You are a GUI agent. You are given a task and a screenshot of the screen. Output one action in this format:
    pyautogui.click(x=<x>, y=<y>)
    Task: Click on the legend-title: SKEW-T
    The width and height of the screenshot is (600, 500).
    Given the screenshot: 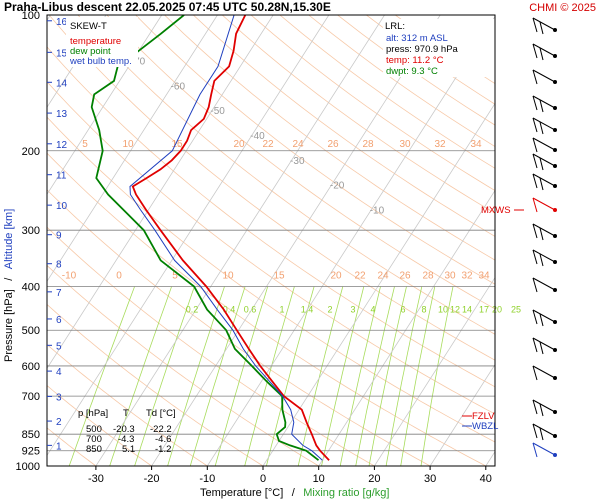 What is the action you would take?
    pyautogui.click(x=88, y=26)
    